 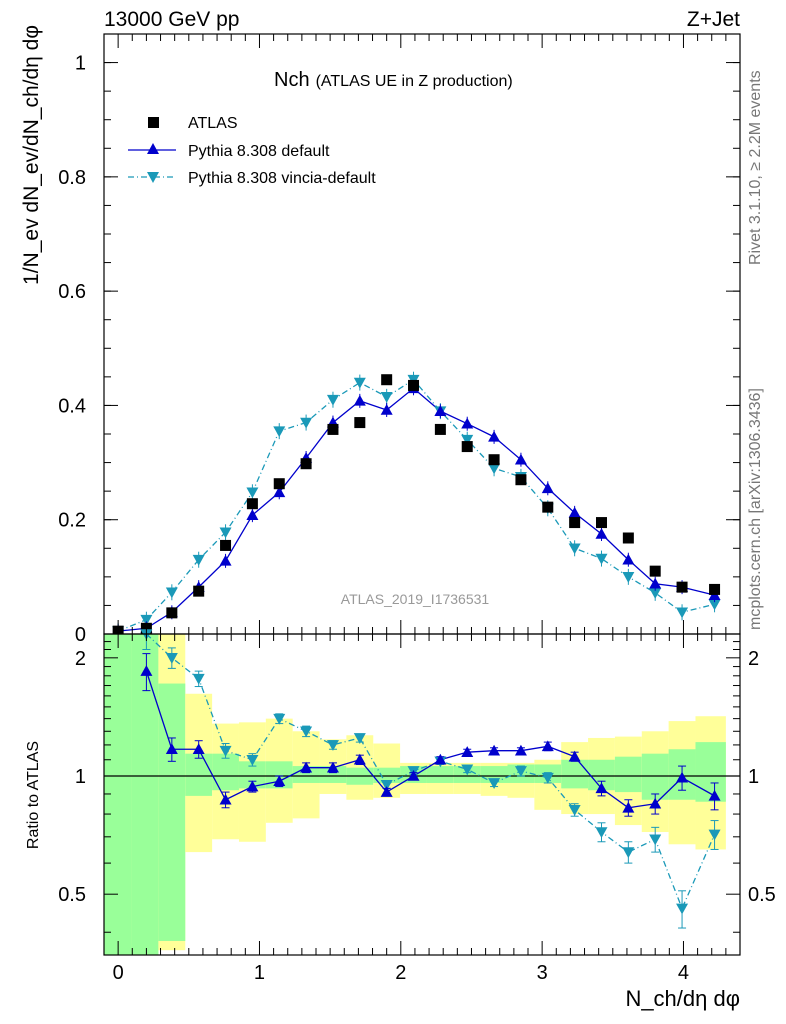 I want to click on ratio-y-axis-label: Ratio to ATLAS, so click(x=33, y=795).